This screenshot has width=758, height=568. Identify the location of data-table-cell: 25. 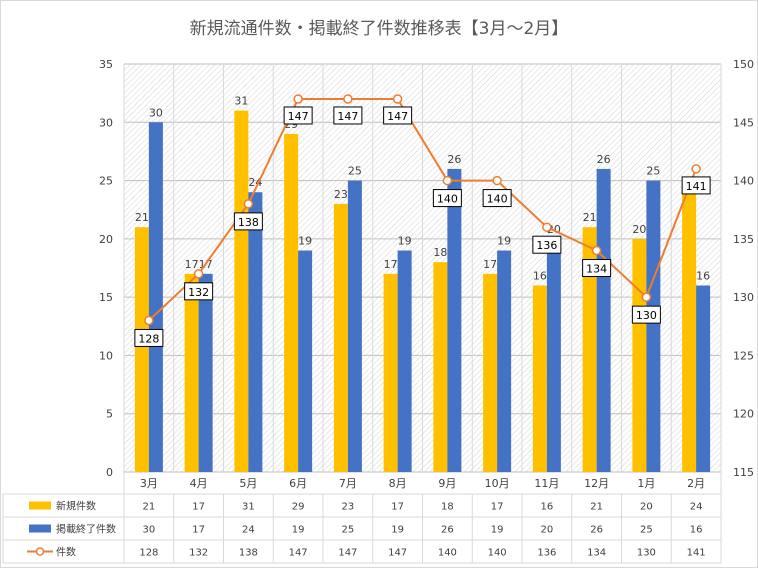
(646, 530).